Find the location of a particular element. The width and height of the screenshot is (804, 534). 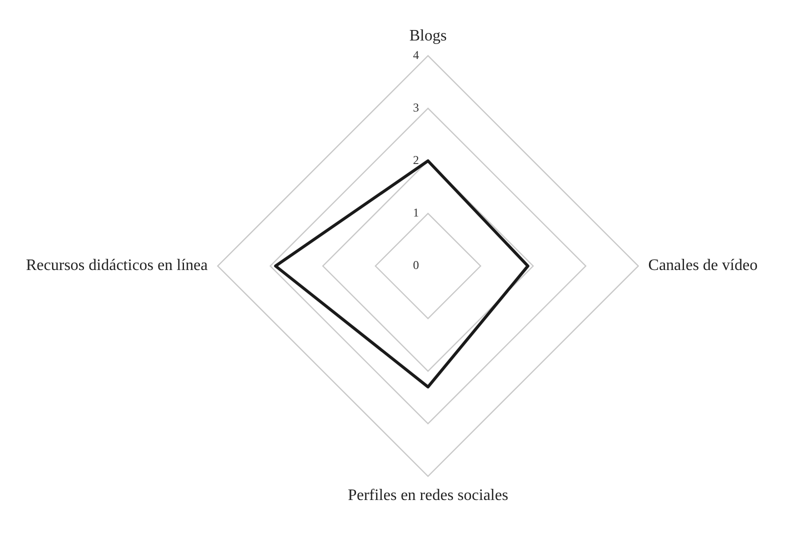

spoke-label: Blogs is located at coordinates (428, 35).